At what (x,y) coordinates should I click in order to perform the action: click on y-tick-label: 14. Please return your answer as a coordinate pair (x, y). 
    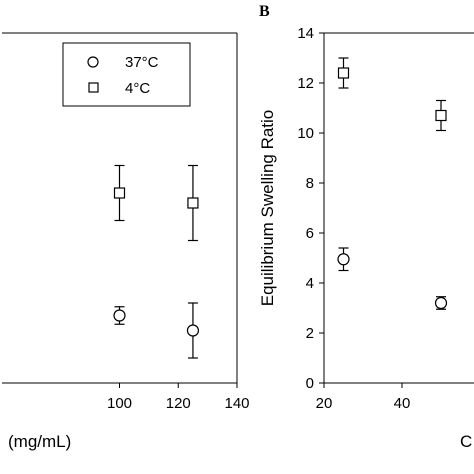
    Looking at the image, I should click on (305, 33).